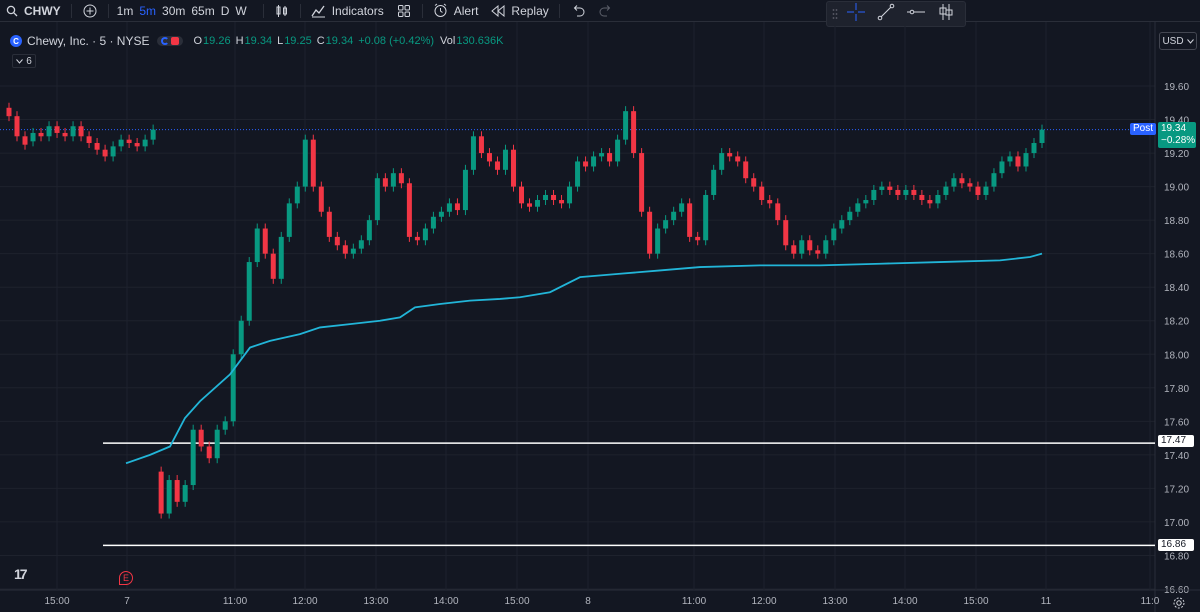 The width and height of the screenshot is (1200, 612). What do you see at coordinates (1179, 603) in the screenshot?
I see `chart-settings-button` at bounding box center [1179, 603].